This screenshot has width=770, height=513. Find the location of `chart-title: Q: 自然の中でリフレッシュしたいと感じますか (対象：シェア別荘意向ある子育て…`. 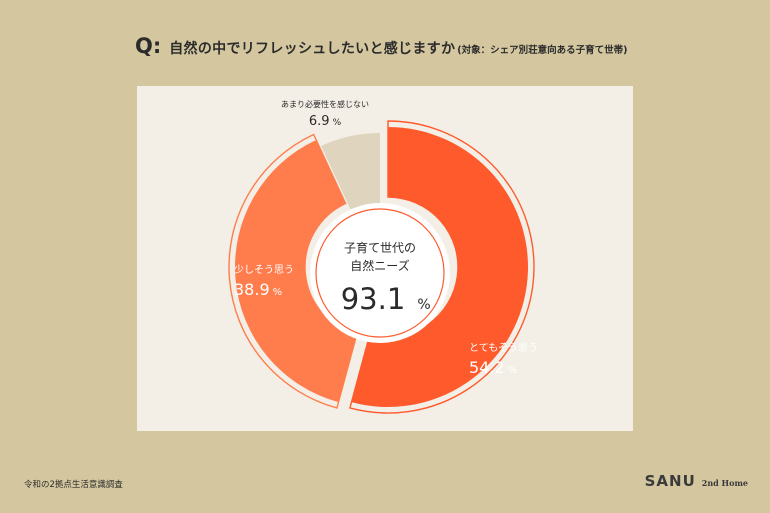

chart-title: Q: 自然の中でリフレッシュしたいと感じますか (対象：シェア別荘意向ある子育て… is located at coordinates (395, 49).